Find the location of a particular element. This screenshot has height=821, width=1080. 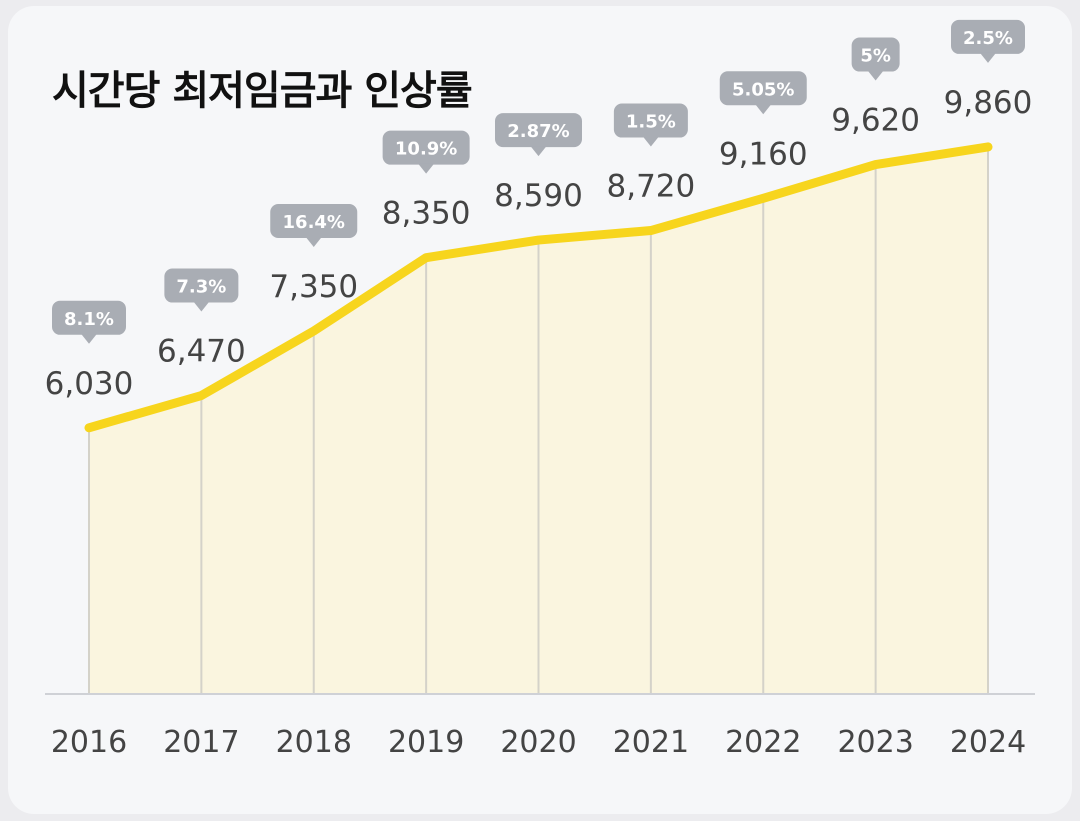

rate-label: 7.3% is located at coordinates (201, 287).